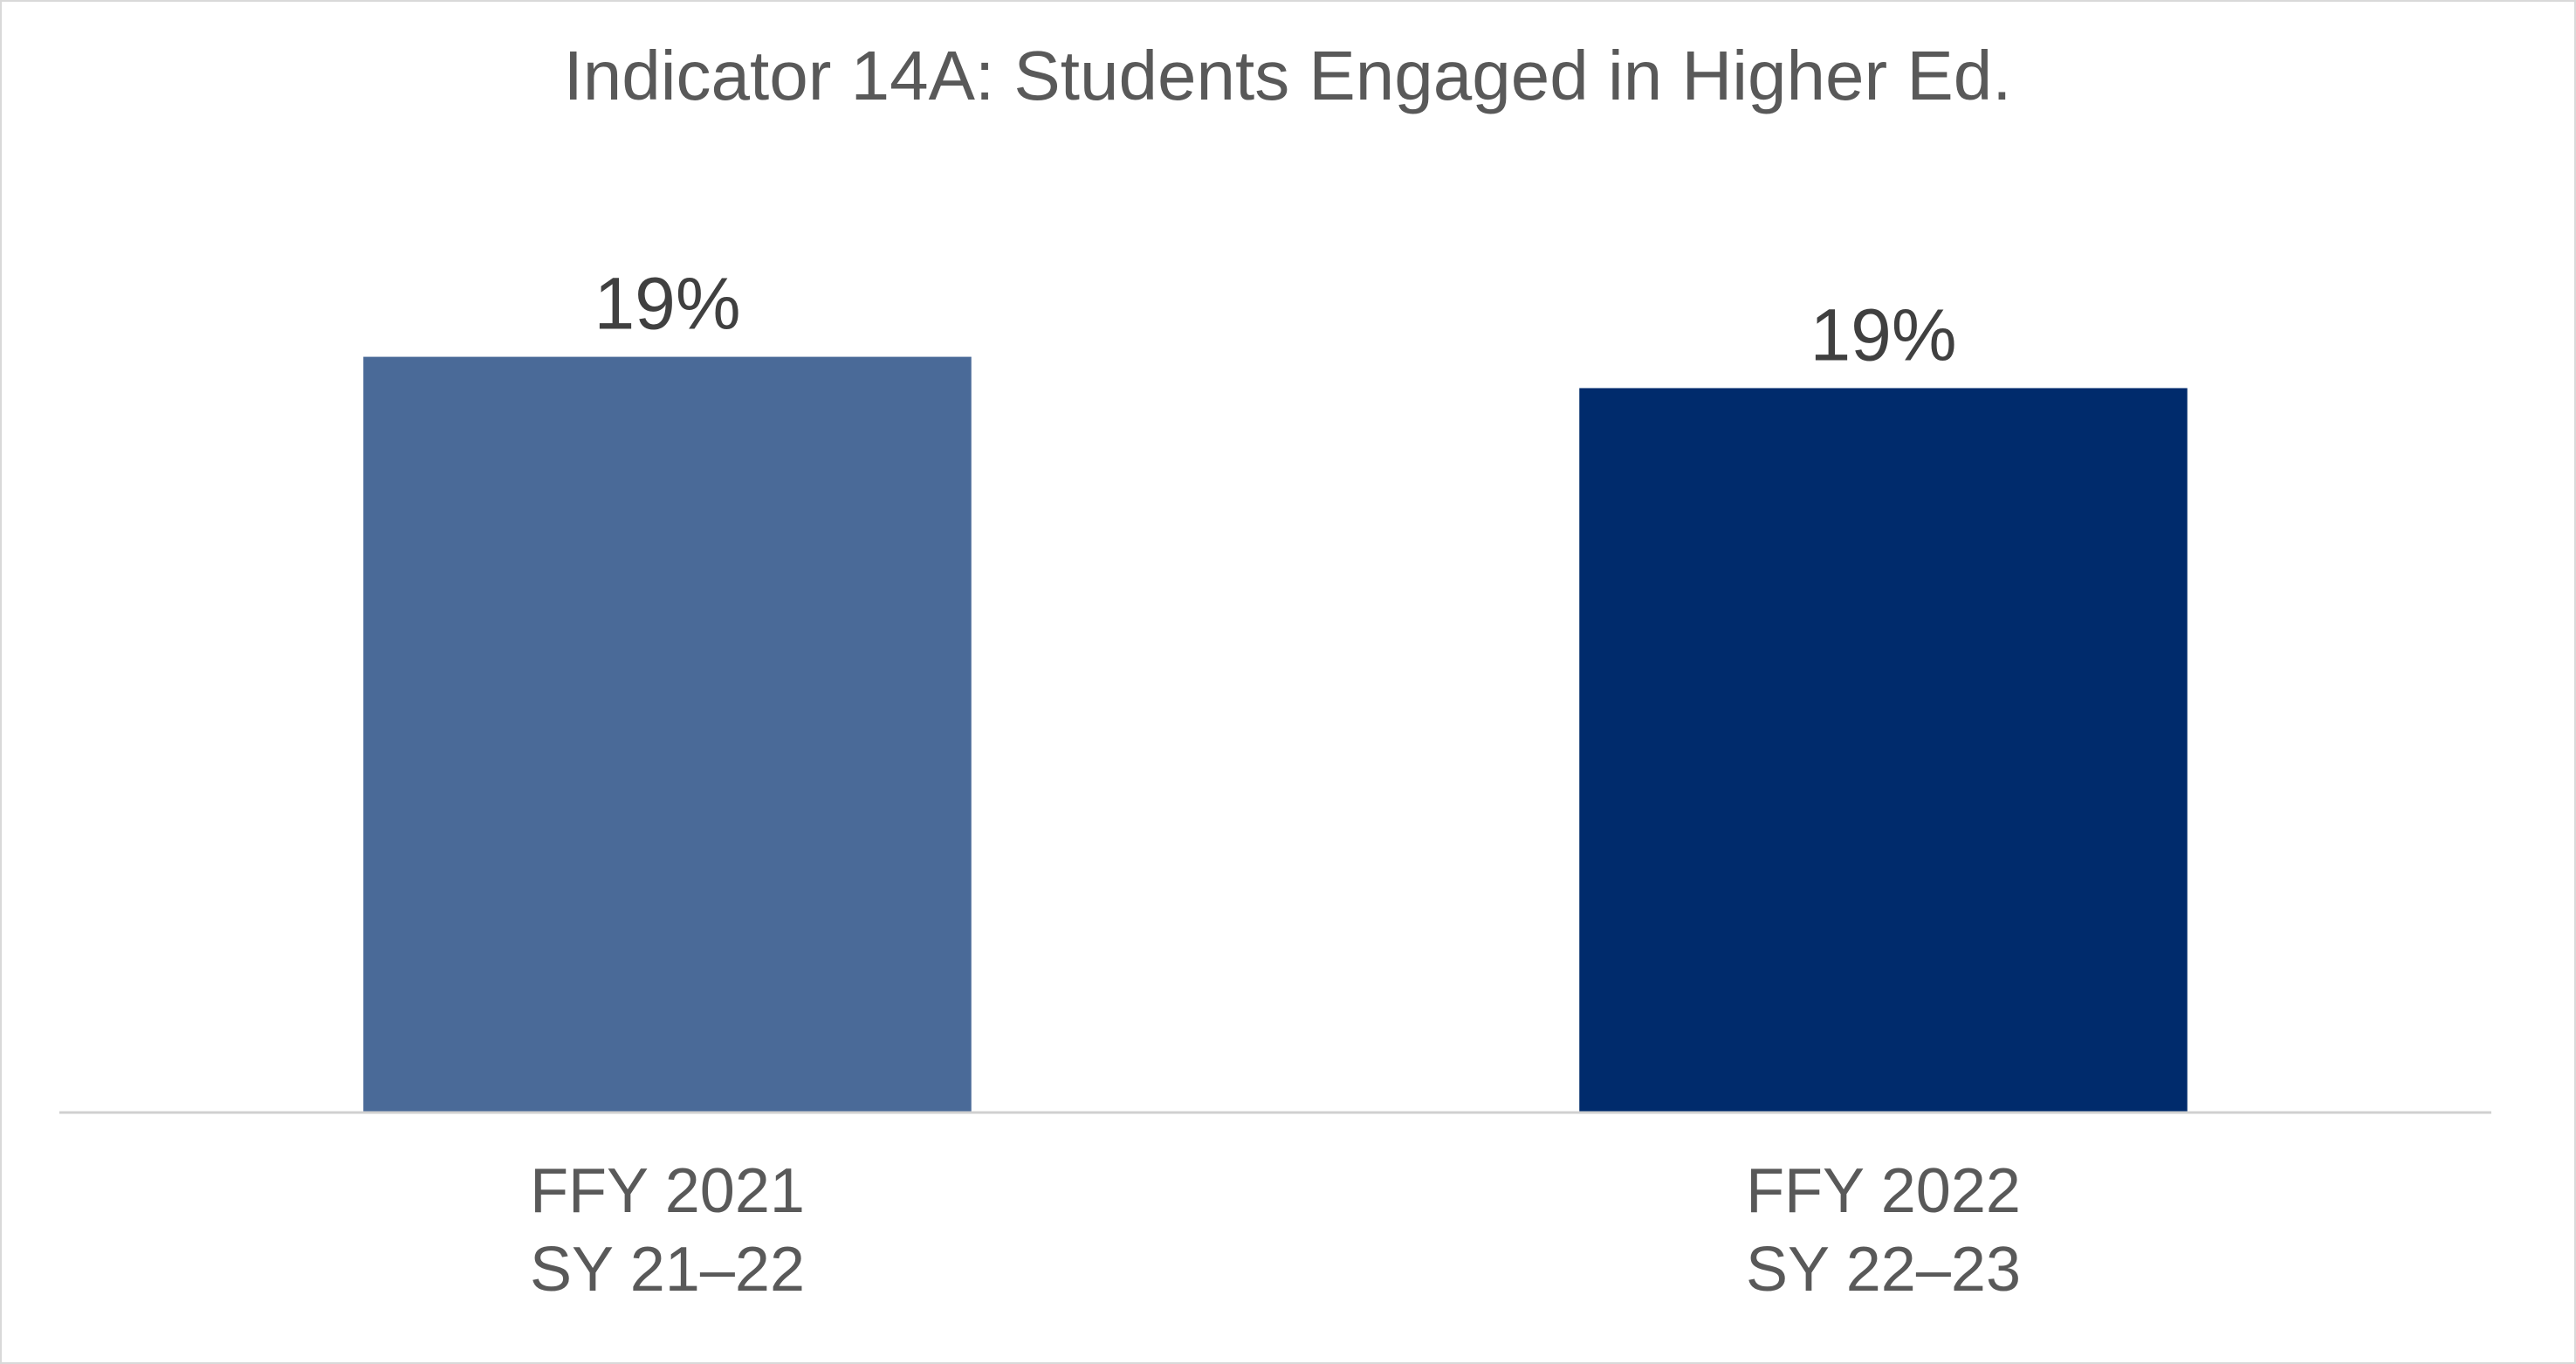 The height and width of the screenshot is (1364, 2576). What do you see at coordinates (1883, 334) in the screenshot?
I see `data-label-2: 19%` at bounding box center [1883, 334].